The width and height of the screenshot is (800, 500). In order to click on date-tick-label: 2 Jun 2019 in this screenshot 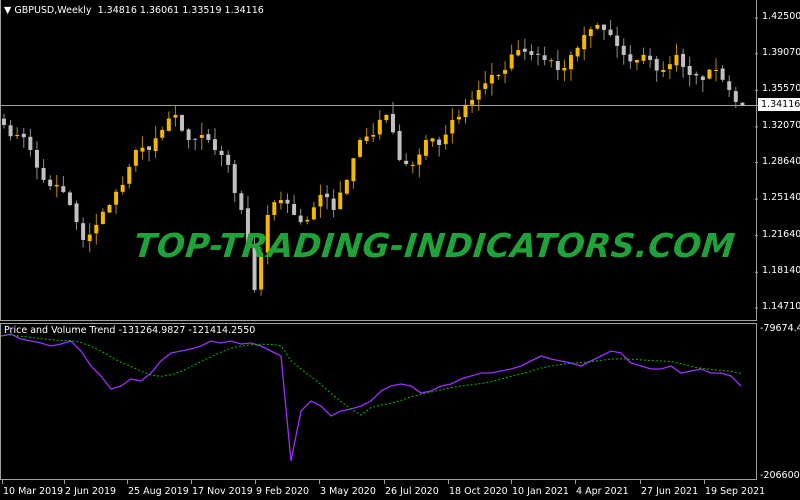, I will do `click(91, 491)`.